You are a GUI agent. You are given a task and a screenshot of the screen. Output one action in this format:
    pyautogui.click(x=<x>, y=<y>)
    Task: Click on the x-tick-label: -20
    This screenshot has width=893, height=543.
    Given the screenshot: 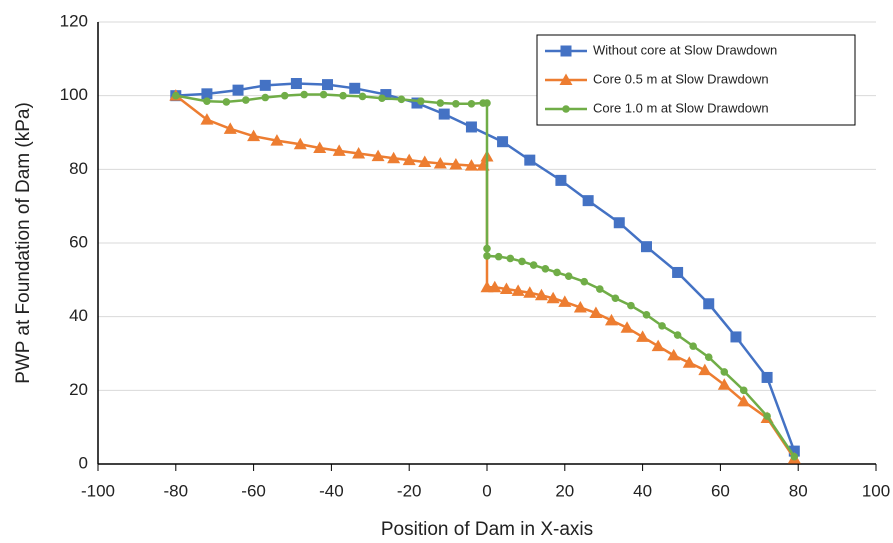 What is the action you would take?
    pyautogui.click(x=409, y=490)
    